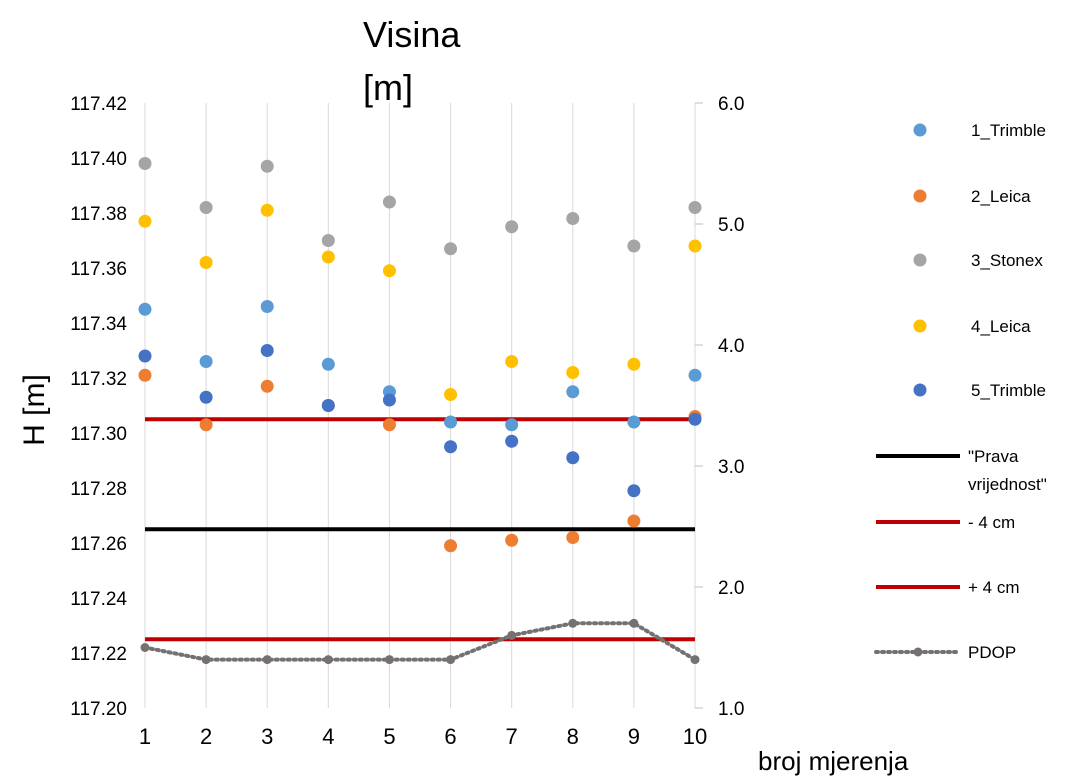  Describe the element at coordinates (98, 434) in the screenshot. I see `left-y-tick-label: 117.30` at that location.